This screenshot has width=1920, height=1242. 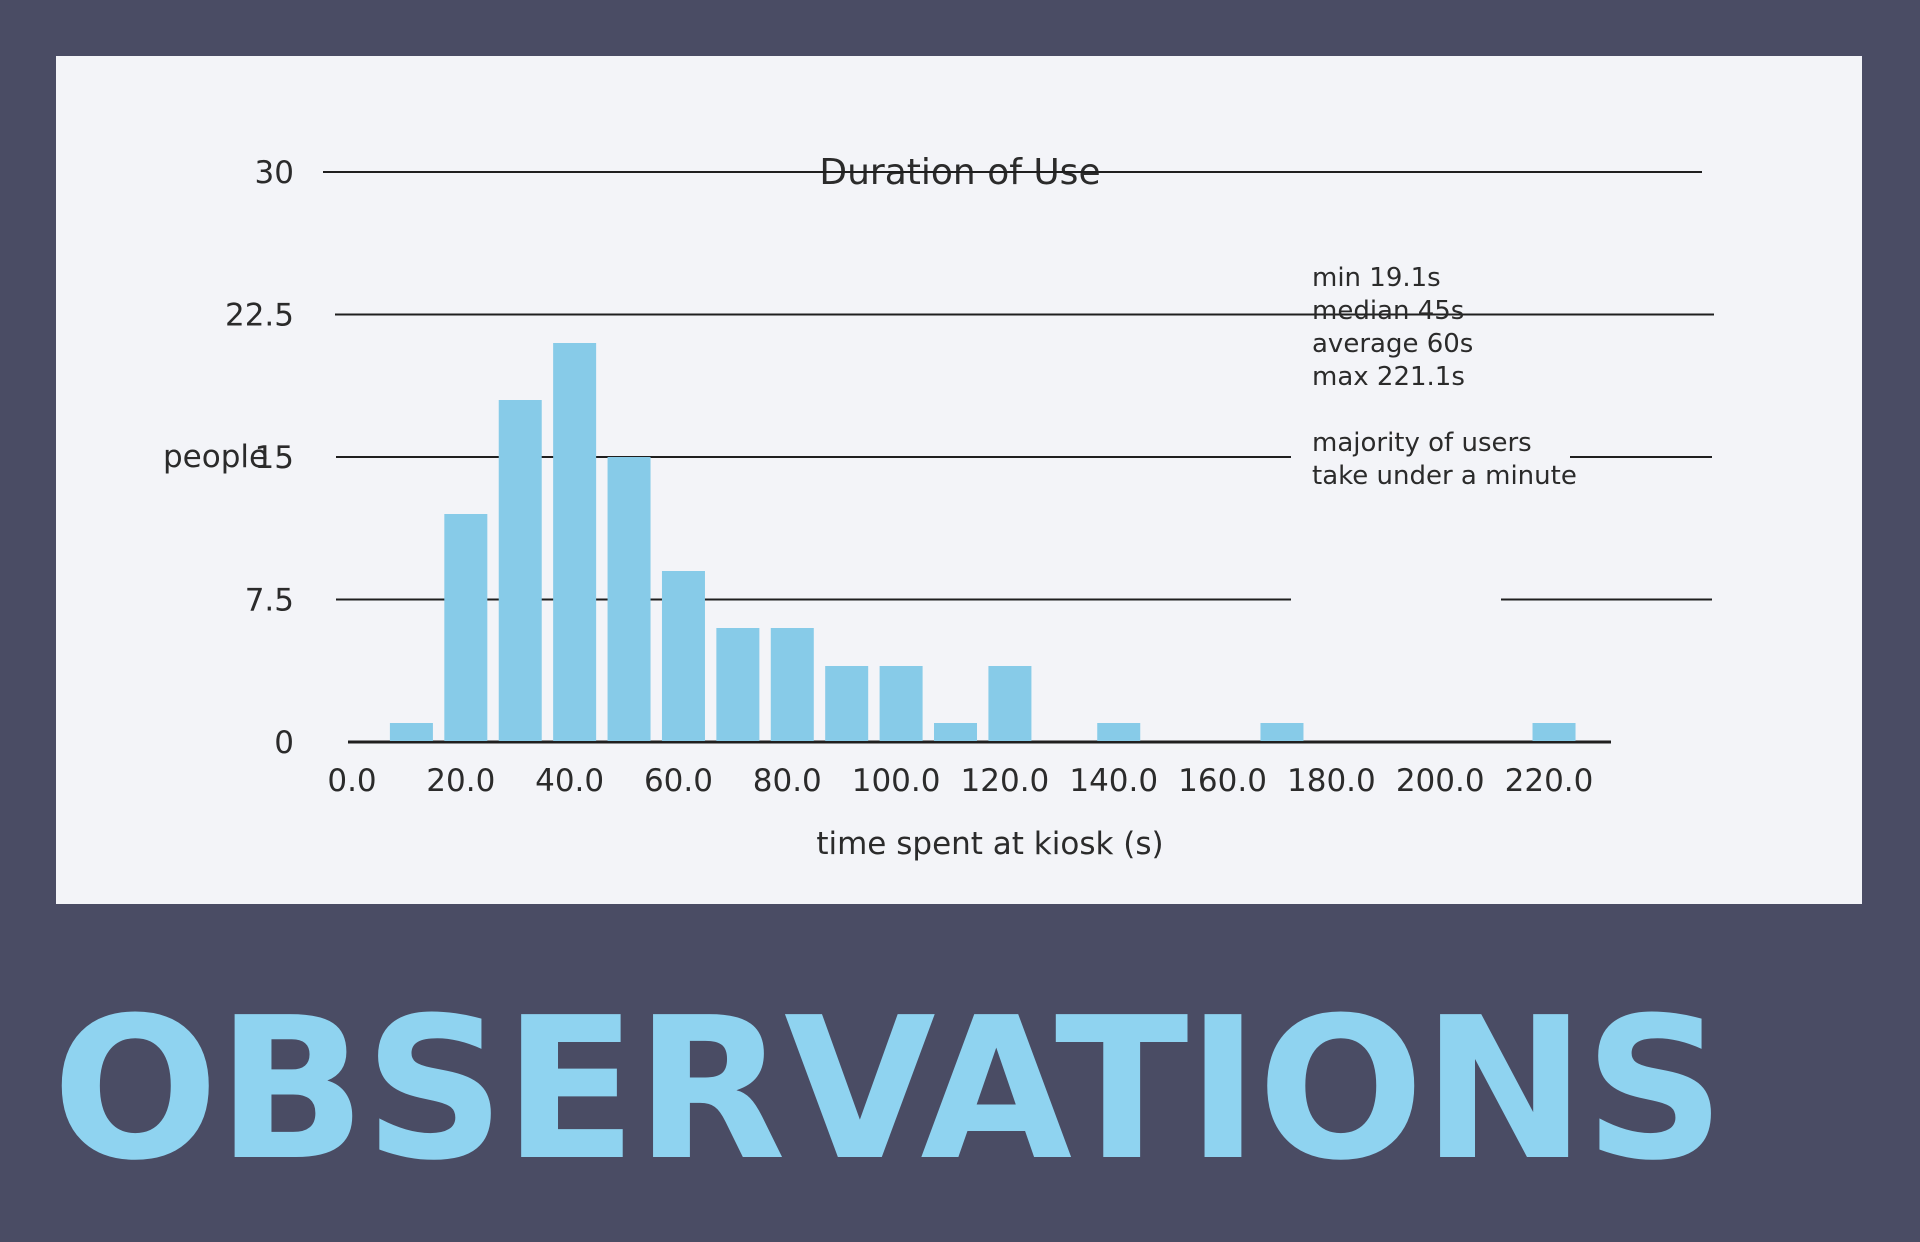 I want to click on x-tick-label-180.0: 180.0, so click(x=1331, y=781).